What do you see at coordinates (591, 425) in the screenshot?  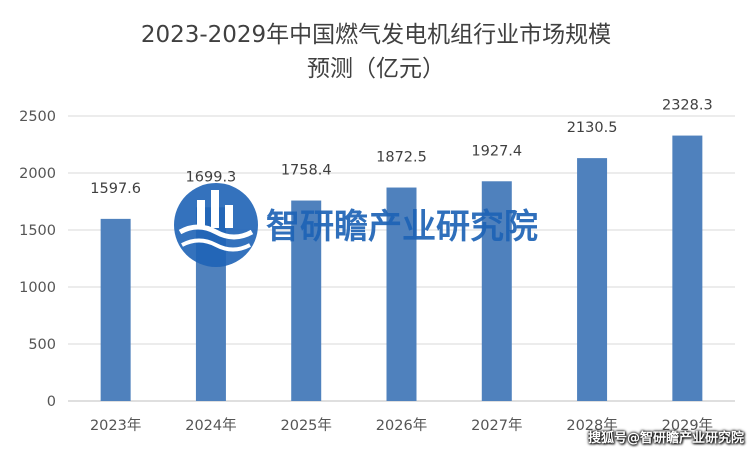 I see `x-tick-label: 2028年` at bounding box center [591, 425].